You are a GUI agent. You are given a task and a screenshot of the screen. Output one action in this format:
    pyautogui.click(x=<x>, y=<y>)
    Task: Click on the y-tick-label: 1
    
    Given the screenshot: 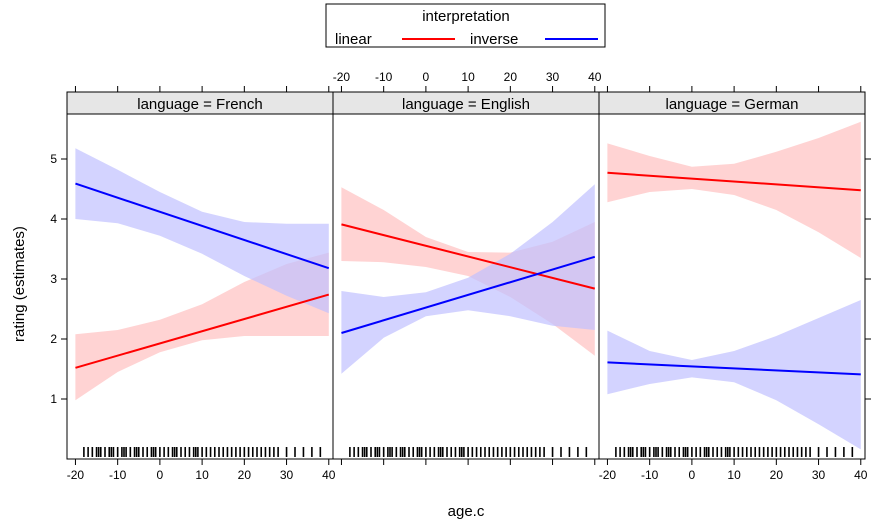 What is the action you would take?
    pyautogui.click(x=53, y=399)
    